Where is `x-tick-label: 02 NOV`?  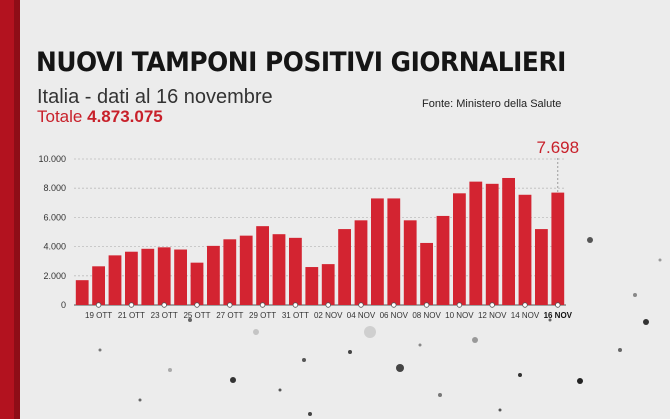 x-tick-label: 02 NOV is located at coordinates (328, 315).